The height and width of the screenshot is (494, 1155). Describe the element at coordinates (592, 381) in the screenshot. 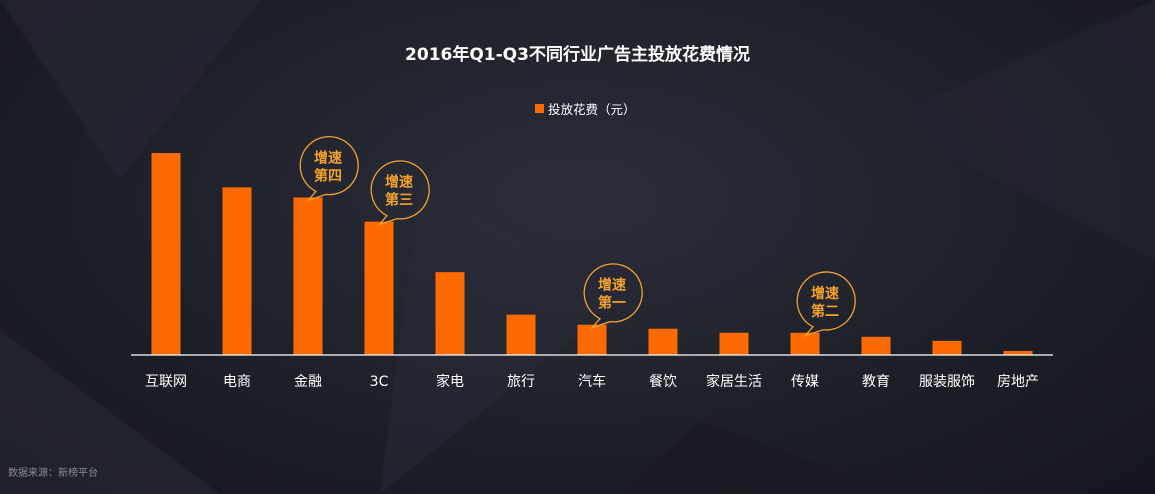

I see `x-tick-label: 汽车` at that location.